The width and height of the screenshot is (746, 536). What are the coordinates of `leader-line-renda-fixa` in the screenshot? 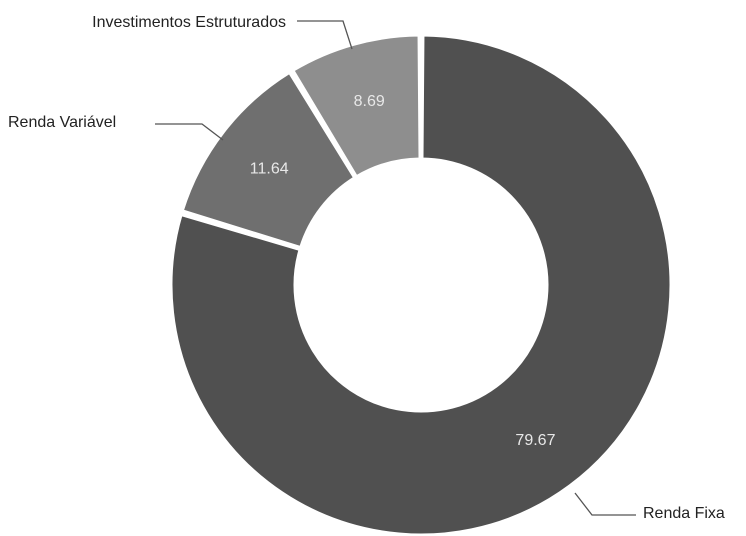 It's located at (605, 504).